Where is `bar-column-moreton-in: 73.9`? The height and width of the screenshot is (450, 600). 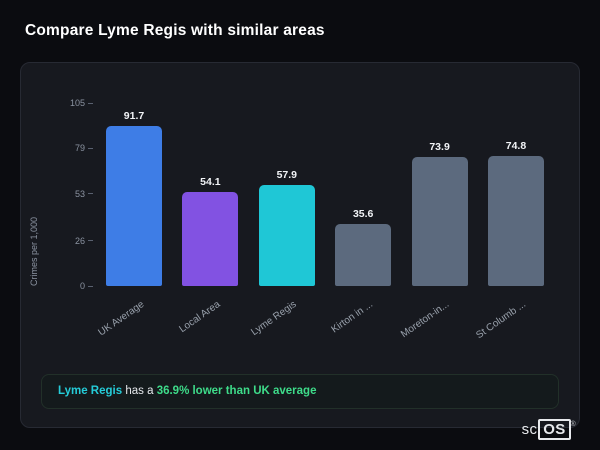
bar-column-moreton-in: 73.9 is located at coordinates (440, 194).